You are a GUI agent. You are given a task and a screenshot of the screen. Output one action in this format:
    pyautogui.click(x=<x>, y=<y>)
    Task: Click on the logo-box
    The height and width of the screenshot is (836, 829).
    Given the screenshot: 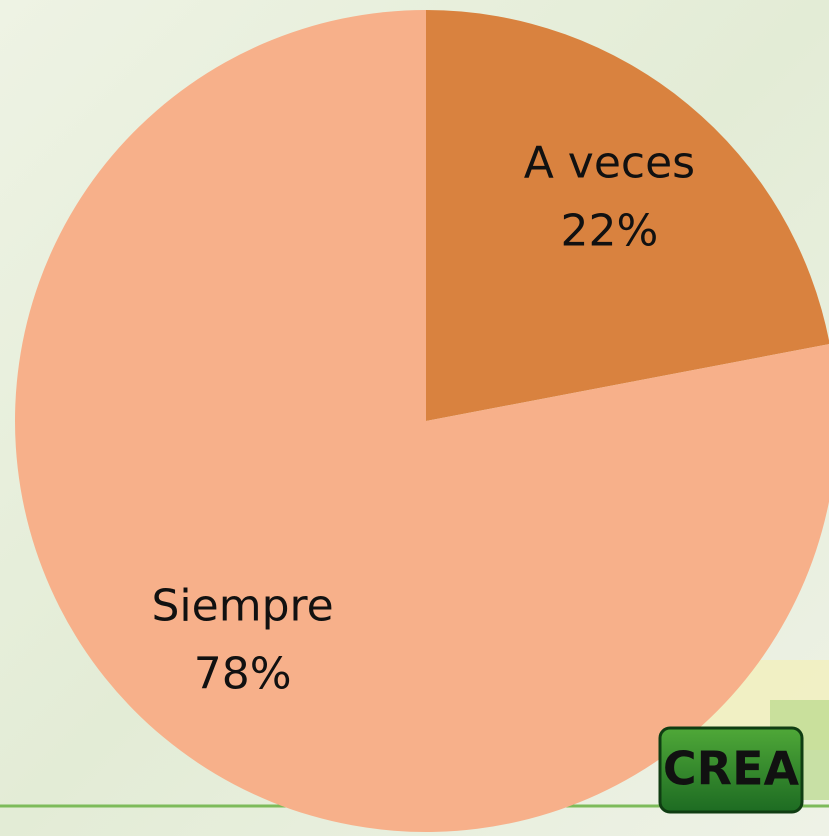 What is the action you would take?
    pyautogui.click(x=731, y=770)
    